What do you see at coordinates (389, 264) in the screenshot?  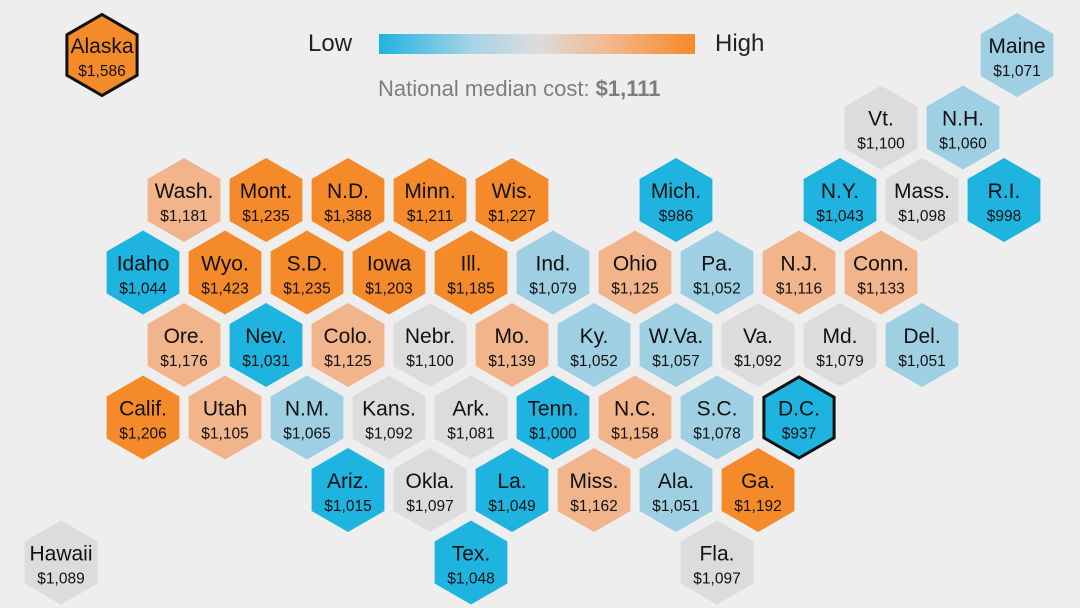 I see `state-name-iowa: Iowa` at bounding box center [389, 264].